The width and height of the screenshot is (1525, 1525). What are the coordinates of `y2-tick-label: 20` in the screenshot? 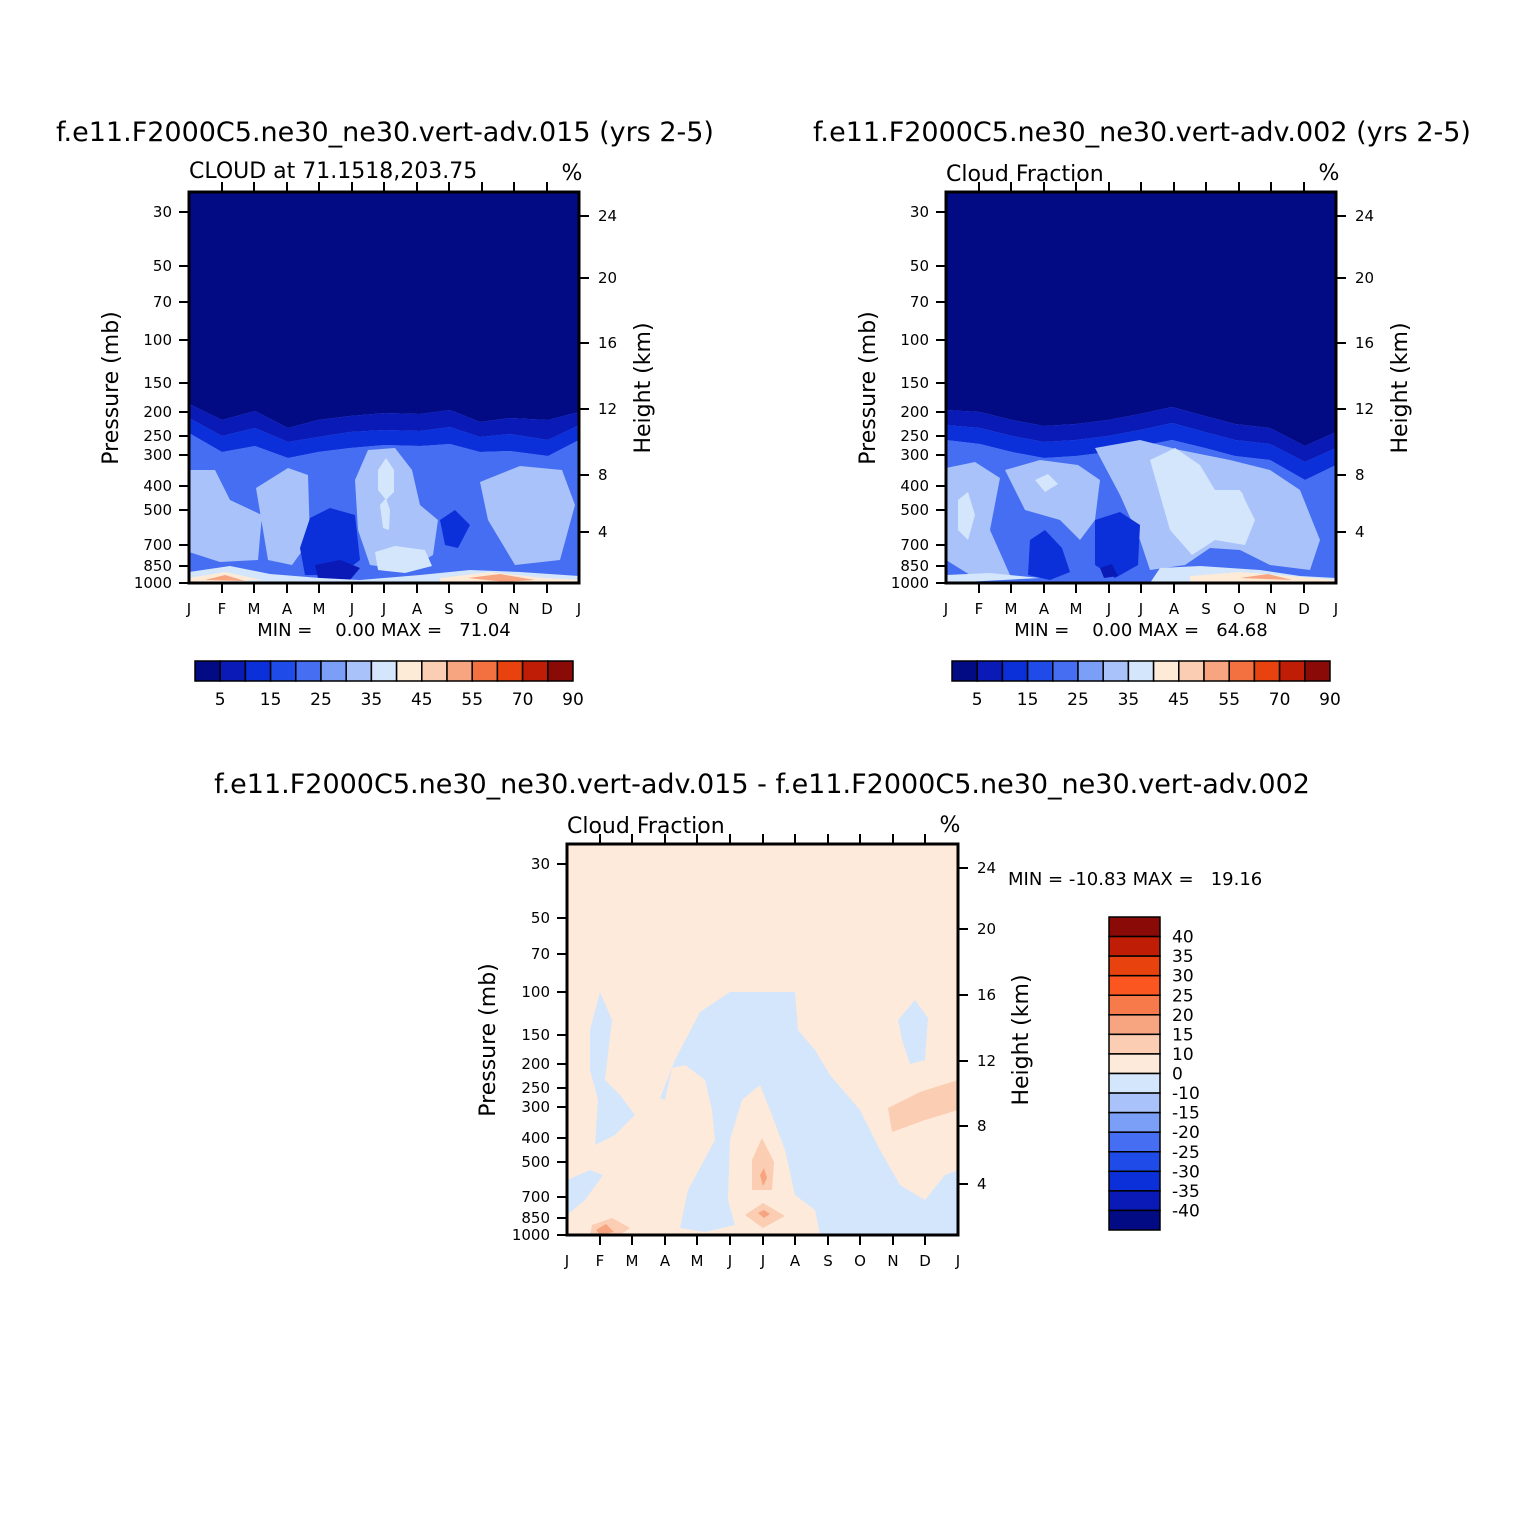 It's located at (986, 929).